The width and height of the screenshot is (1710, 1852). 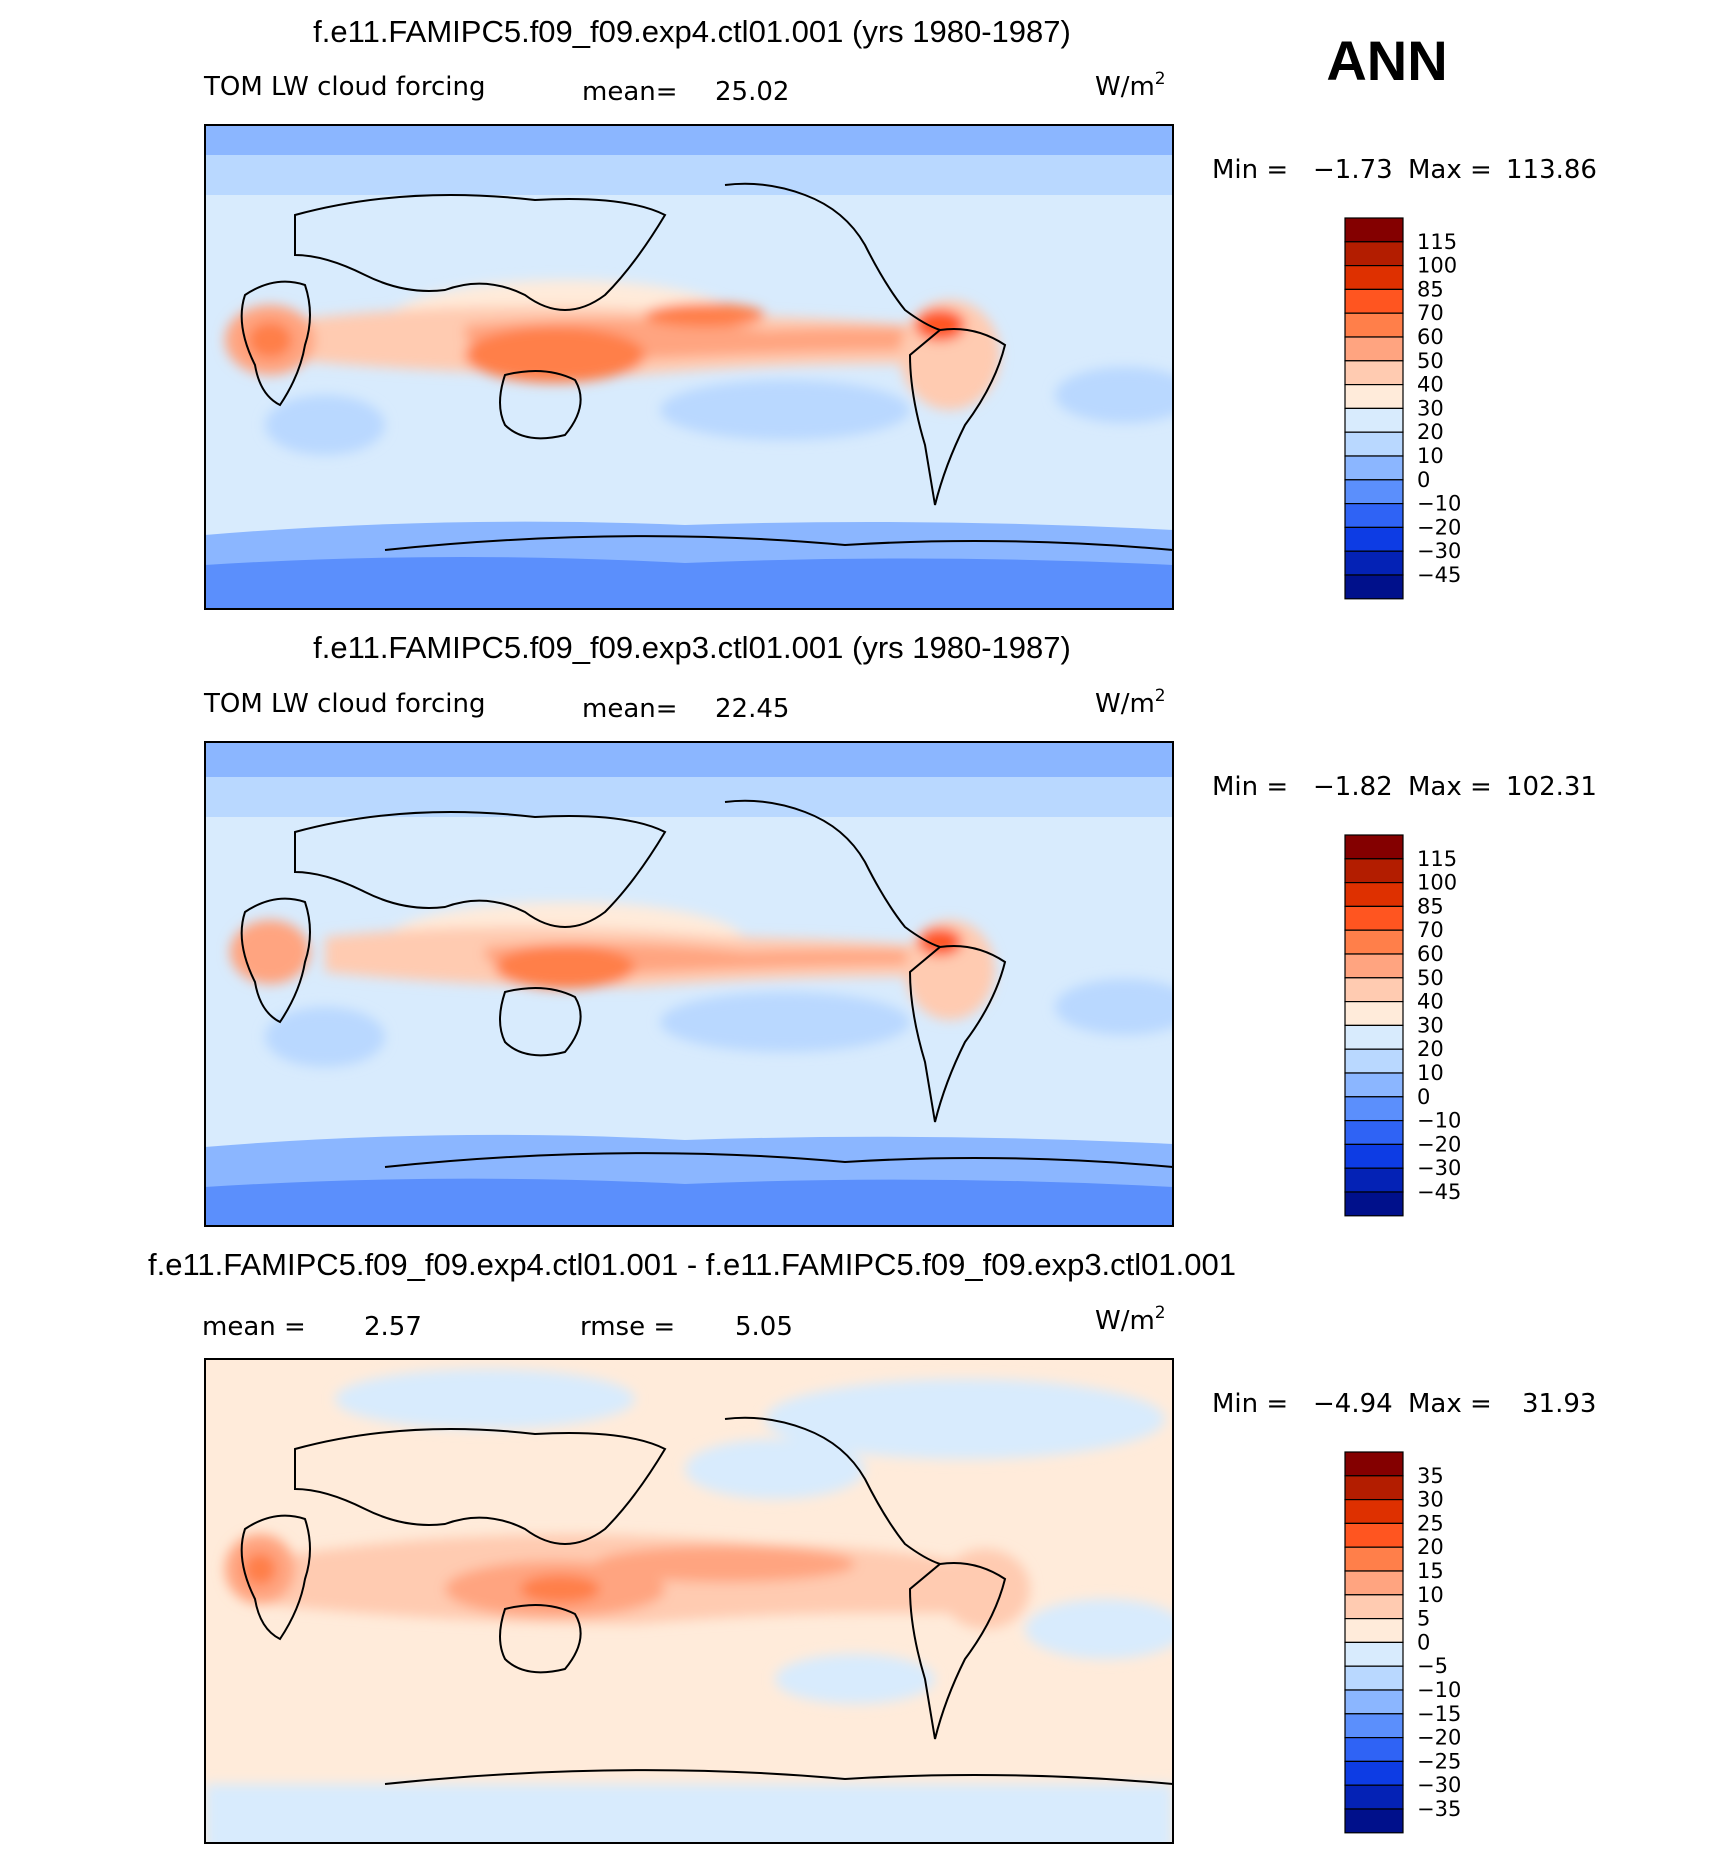 I want to click on pacific-itcz-core, so click(x=705, y=315).